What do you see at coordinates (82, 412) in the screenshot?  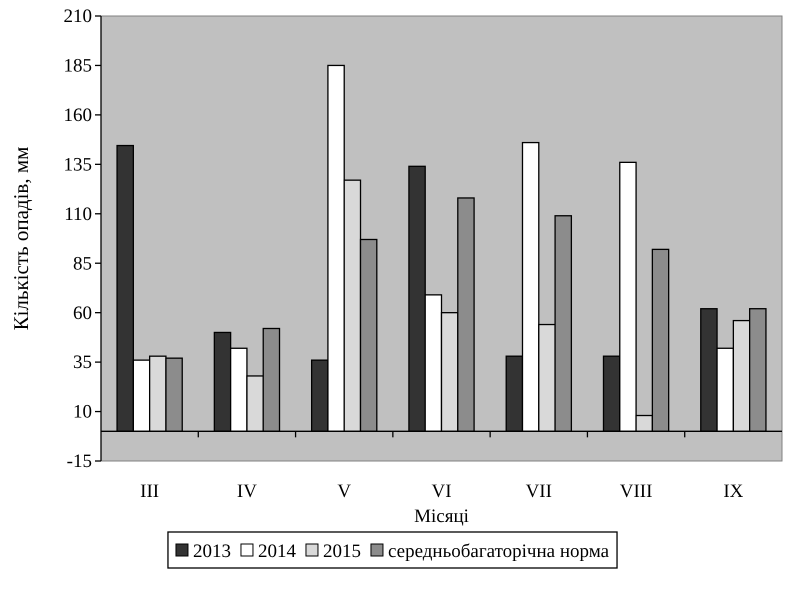 I see `y-tick-label: 10` at bounding box center [82, 412].